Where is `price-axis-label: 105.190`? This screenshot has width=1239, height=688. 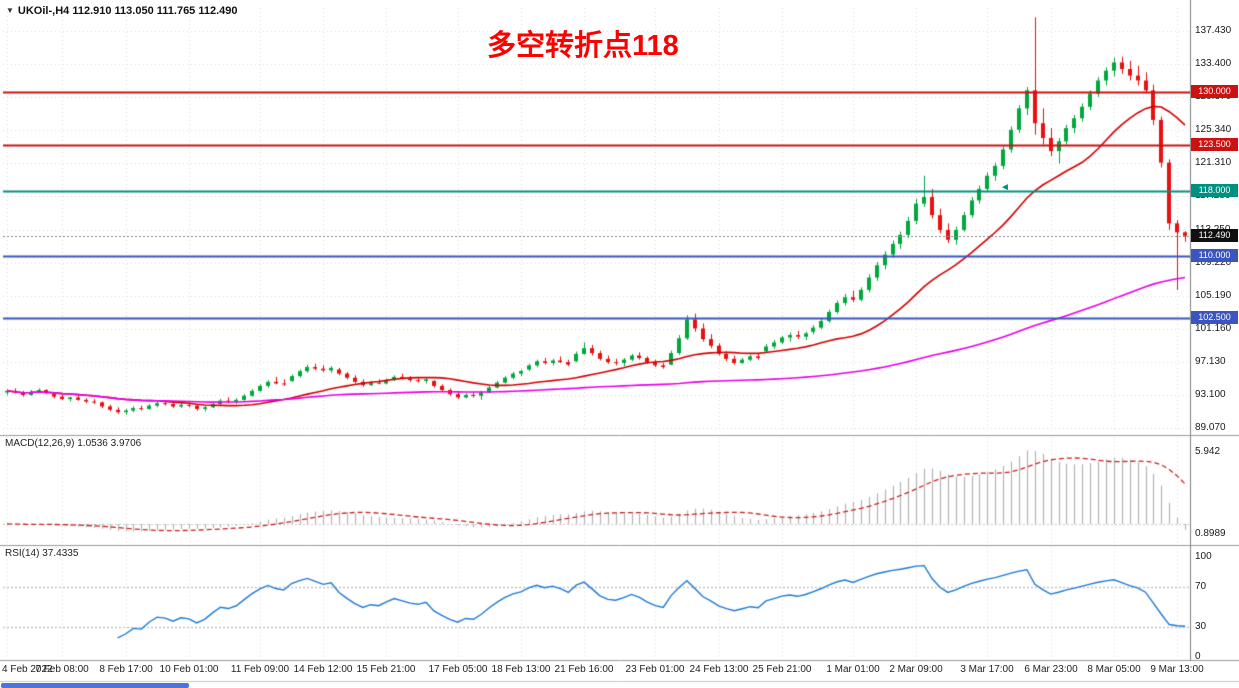
price-axis-label: 105.190 is located at coordinates (1213, 295).